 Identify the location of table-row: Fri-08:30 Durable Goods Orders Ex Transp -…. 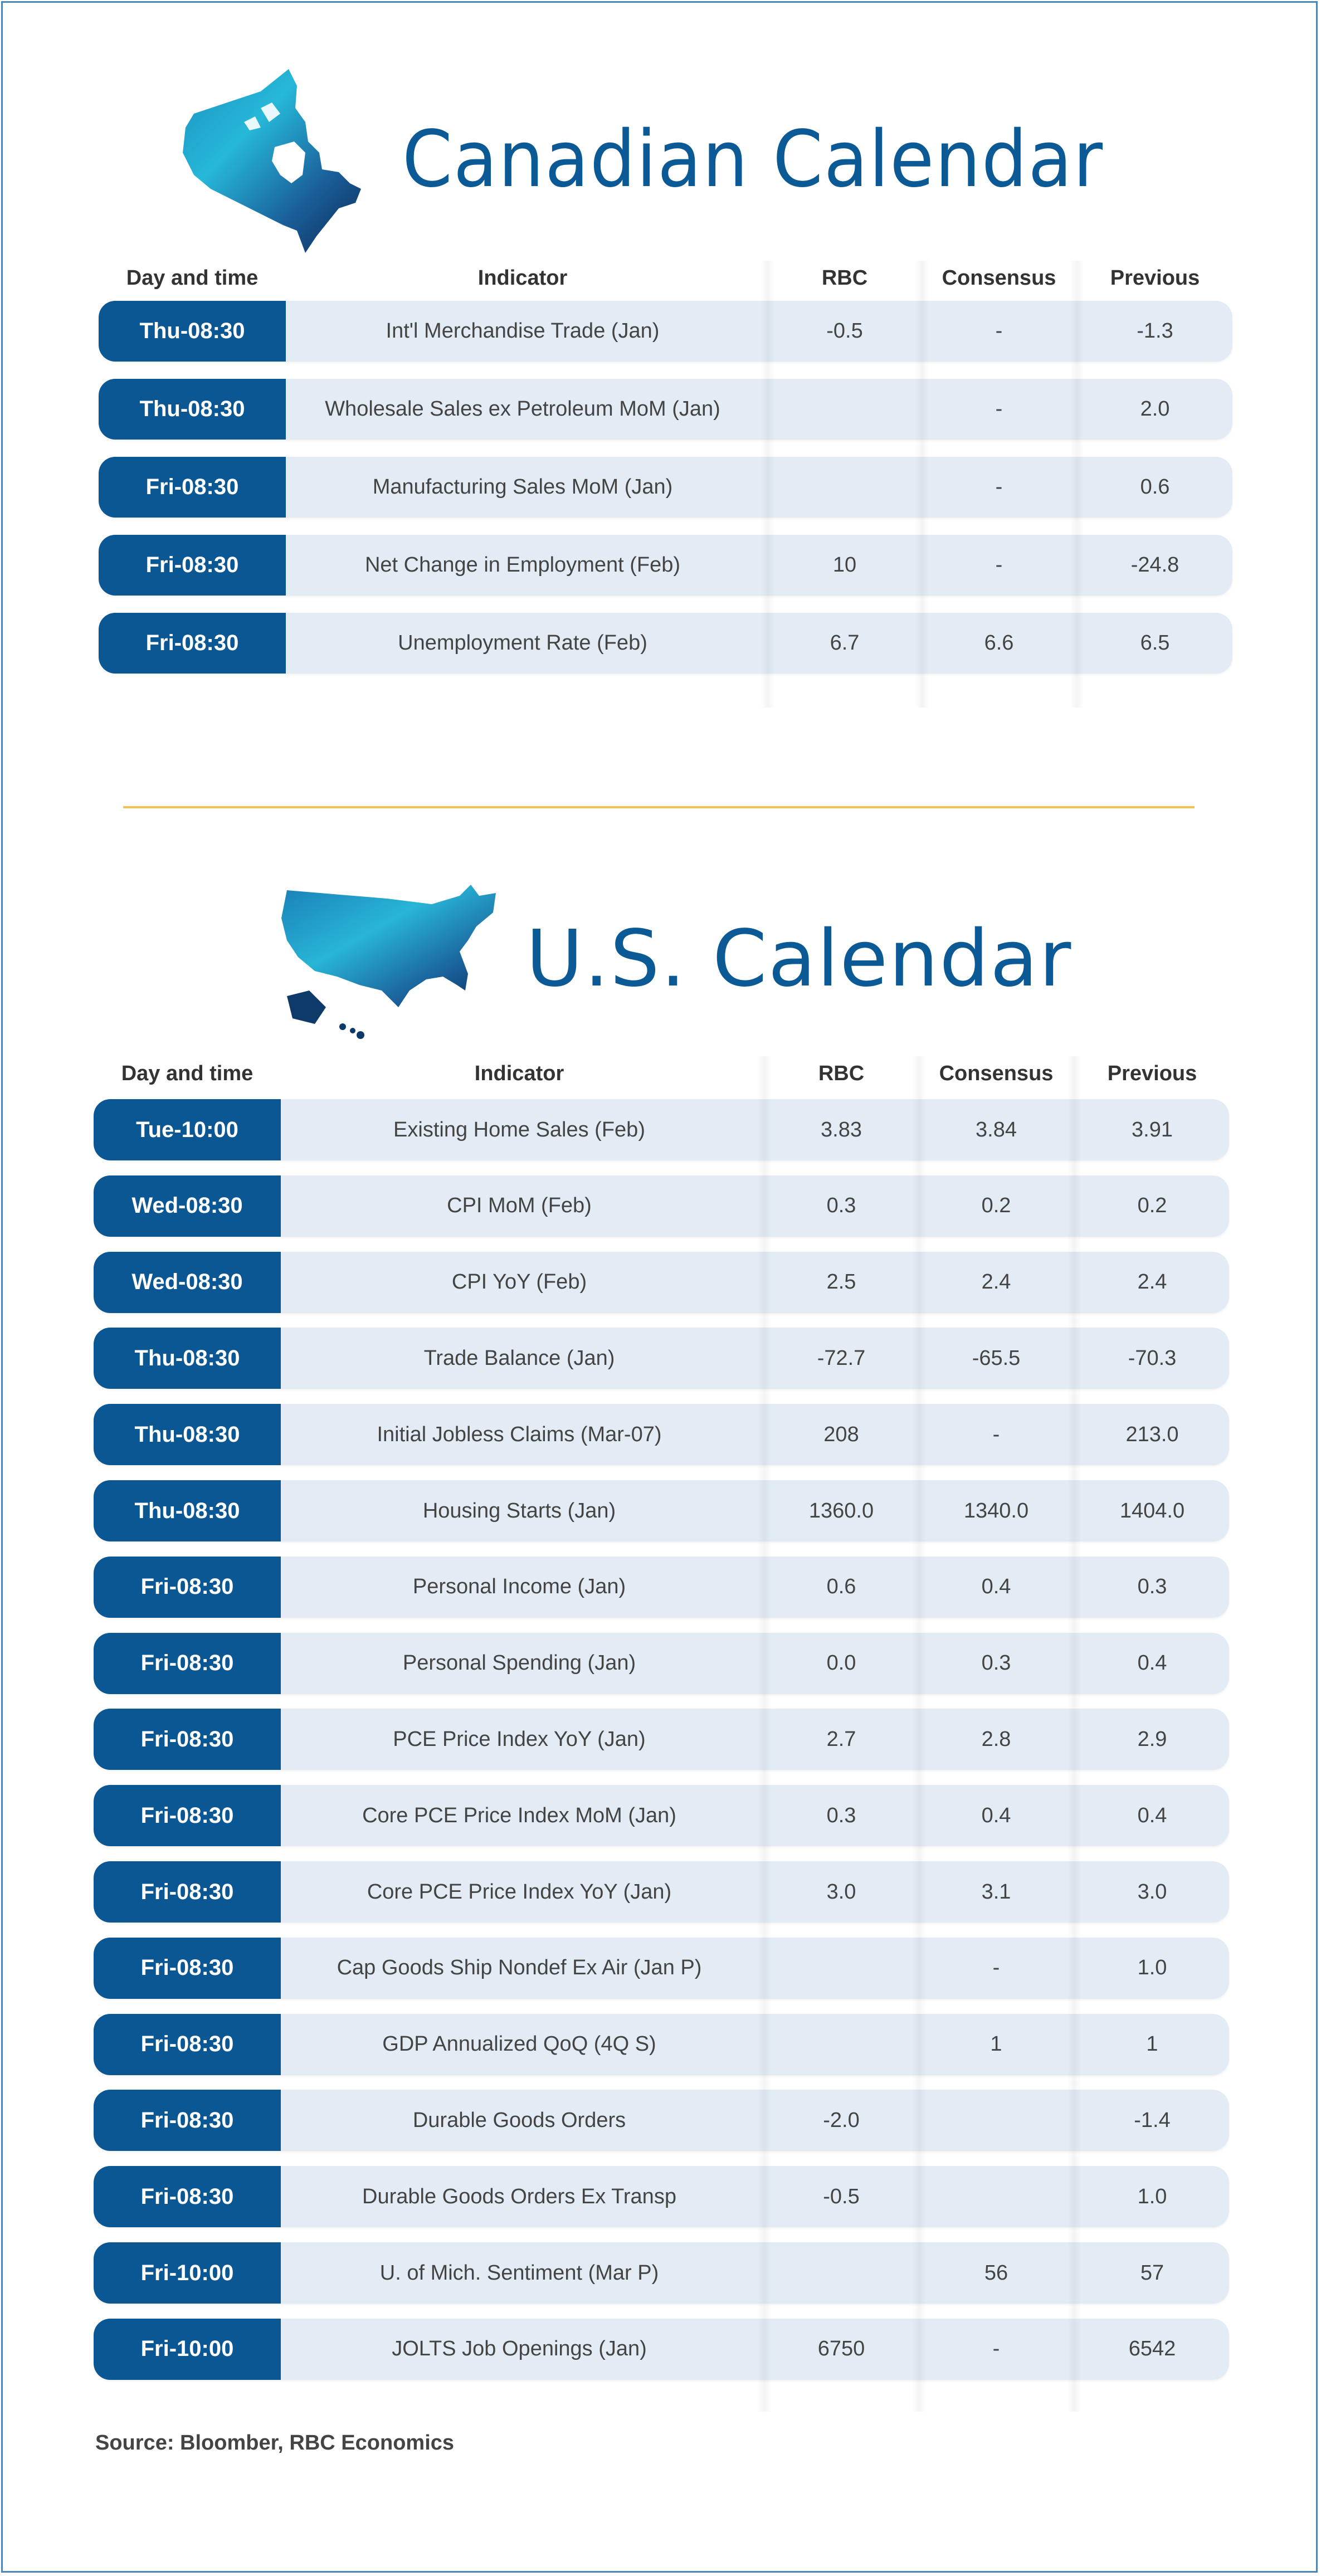
(661, 2197).